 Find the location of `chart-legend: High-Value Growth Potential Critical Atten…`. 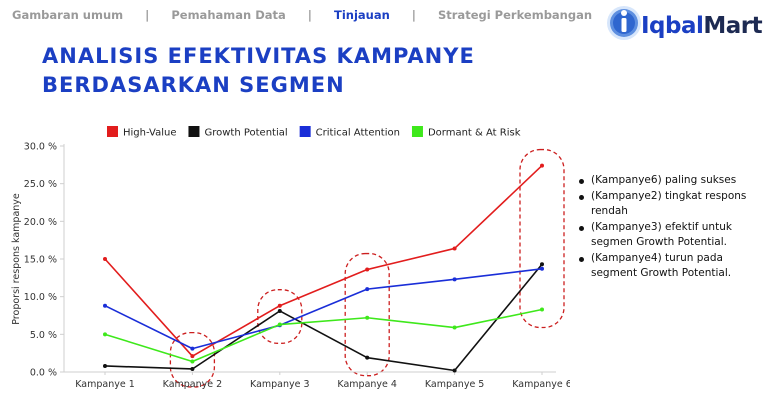

chart-legend: High-Value Growth Potential Critical Atten… is located at coordinates (314, 132).